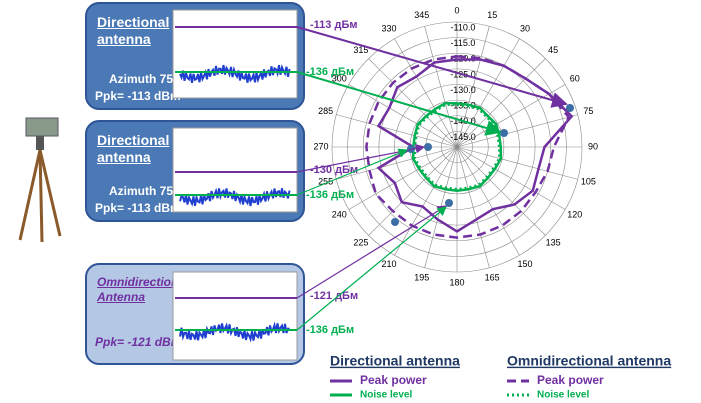  I want to click on angle-label: 120, so click(574, 214).